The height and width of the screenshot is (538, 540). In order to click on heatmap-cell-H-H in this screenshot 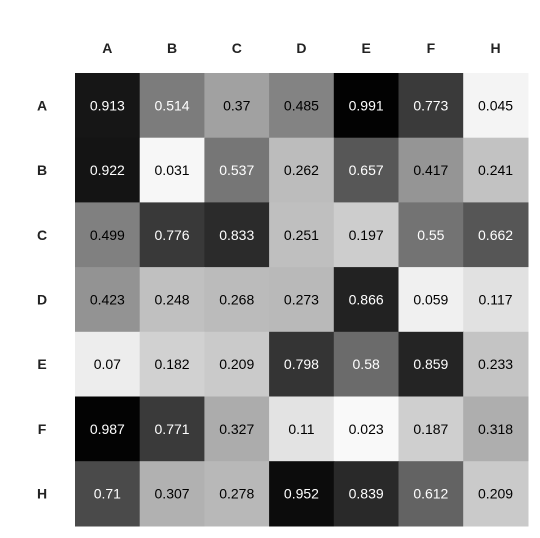, I will do `click(496, 494)`.